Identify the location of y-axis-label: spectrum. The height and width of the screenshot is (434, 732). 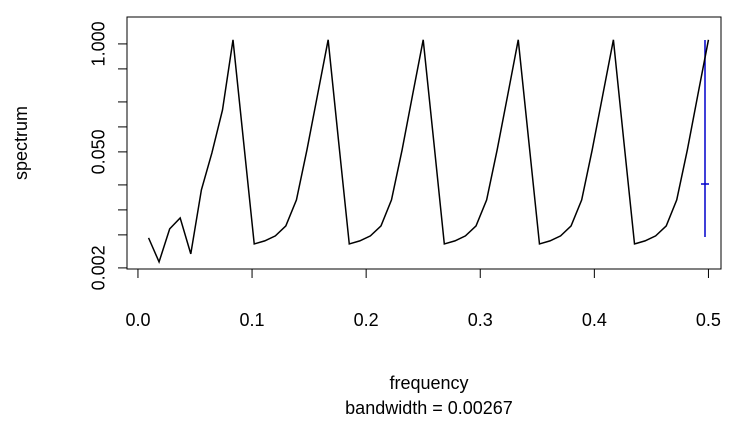
(21, 143).